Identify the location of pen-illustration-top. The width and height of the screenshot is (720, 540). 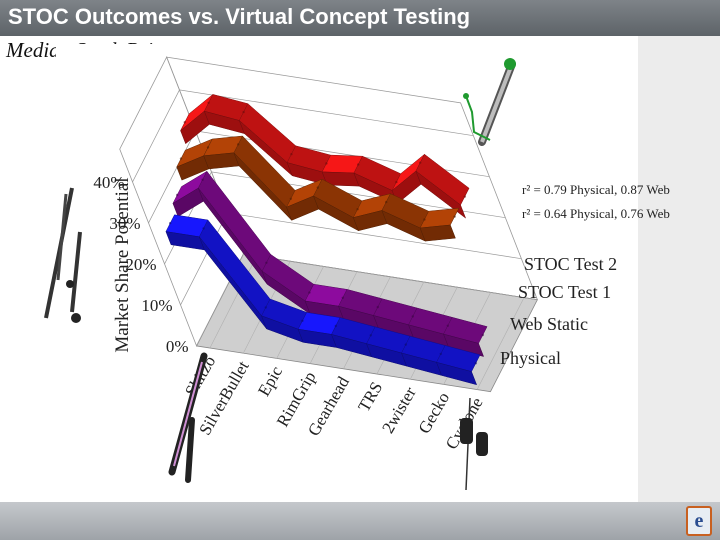
(489, 102).